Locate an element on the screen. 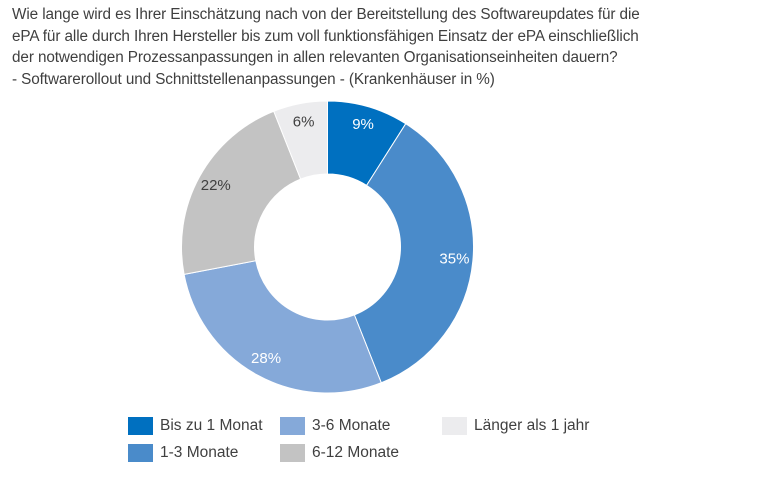  legend-item: Bis zu 1 Monat is located at coordinates (195, 426).